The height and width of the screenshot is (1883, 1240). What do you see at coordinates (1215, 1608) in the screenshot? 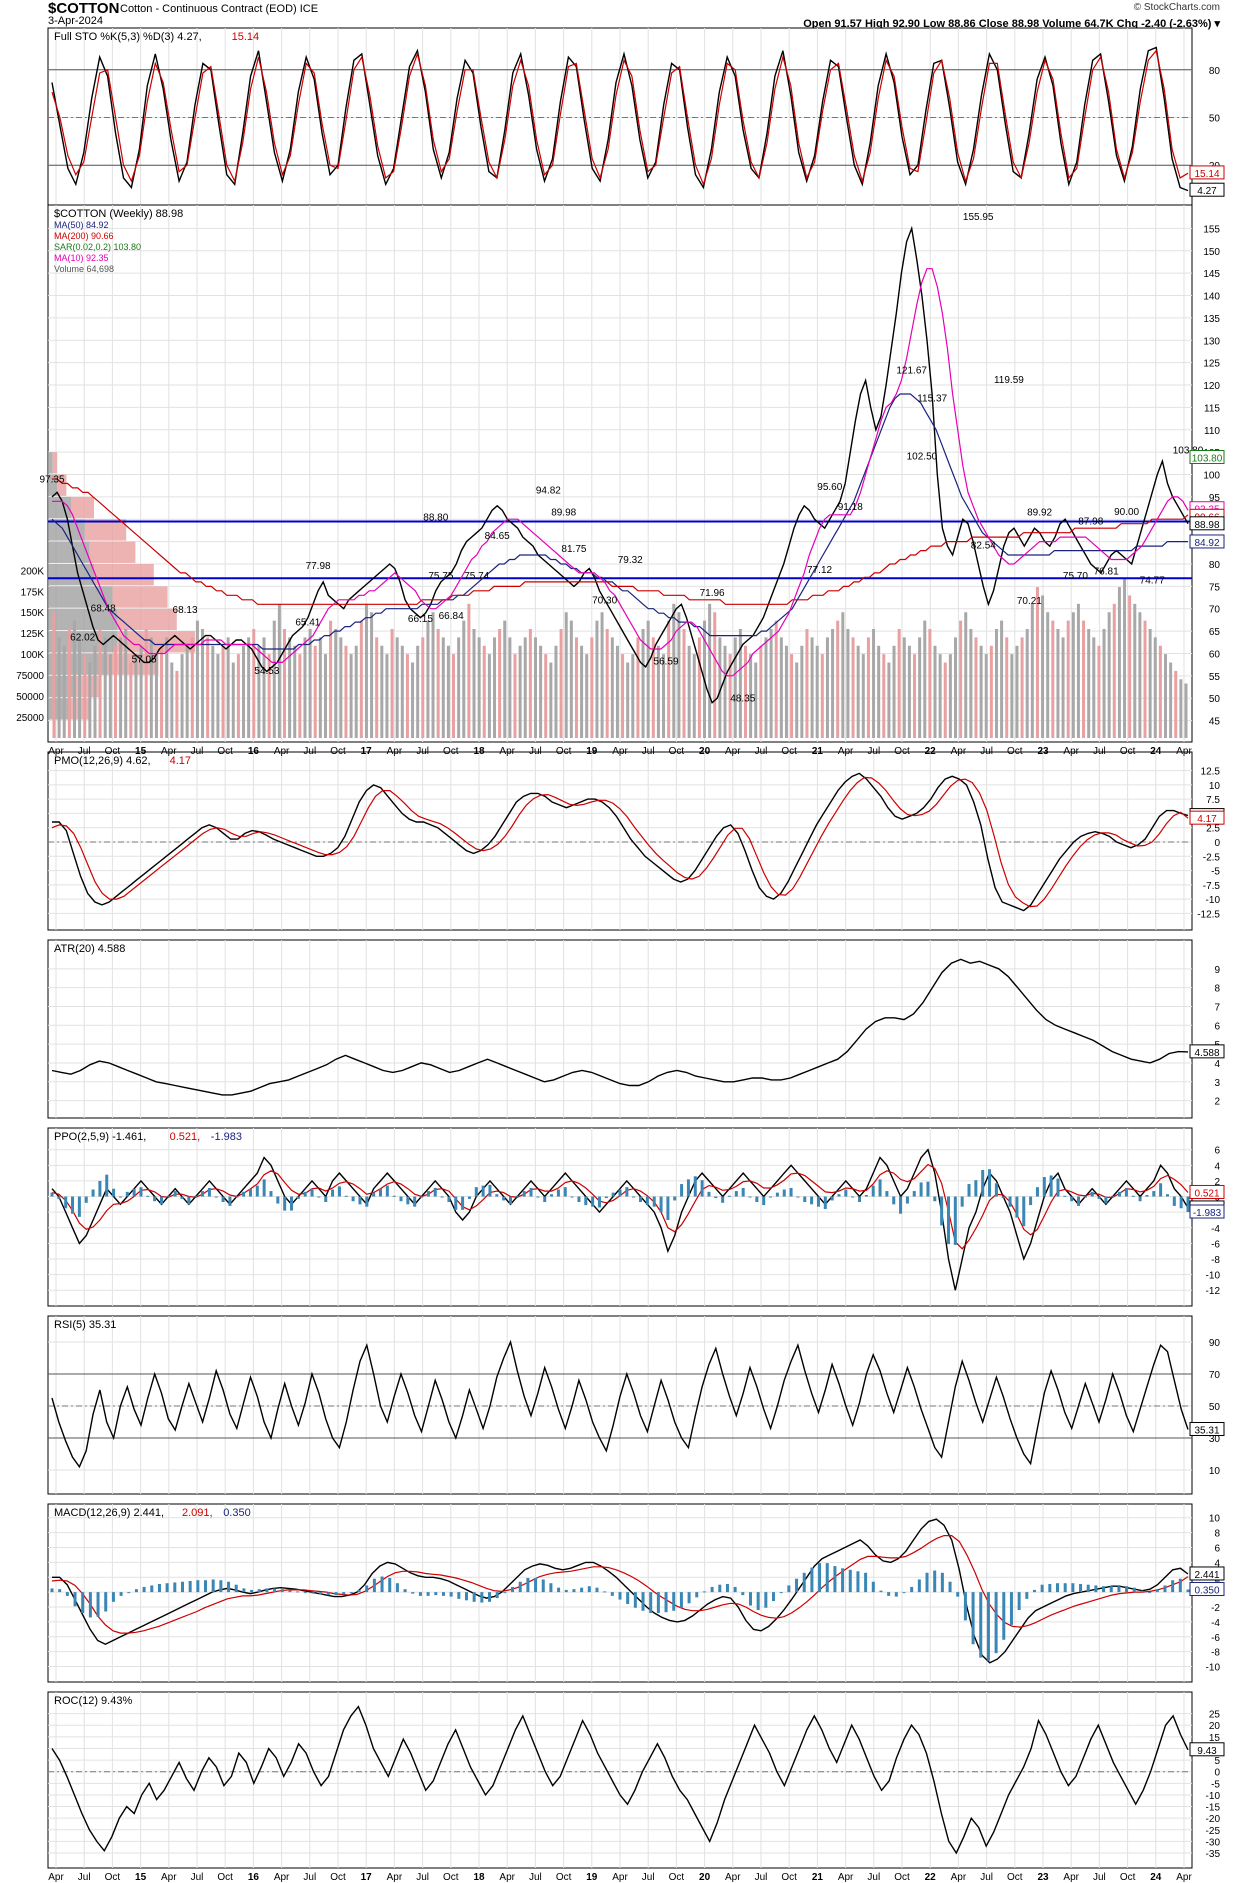
I see `y-tick-label: -2` at bounding box center [1215, 1608].